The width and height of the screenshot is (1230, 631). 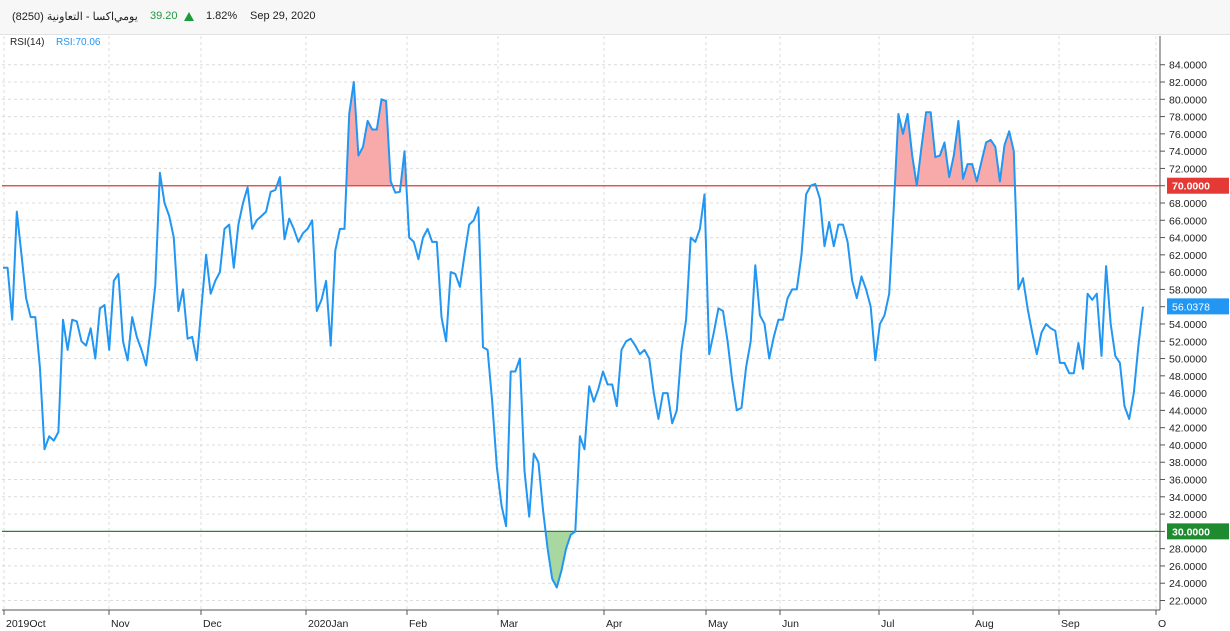 I want to click on y-tick-label: 66.0000, so click(x=1188, y=221).